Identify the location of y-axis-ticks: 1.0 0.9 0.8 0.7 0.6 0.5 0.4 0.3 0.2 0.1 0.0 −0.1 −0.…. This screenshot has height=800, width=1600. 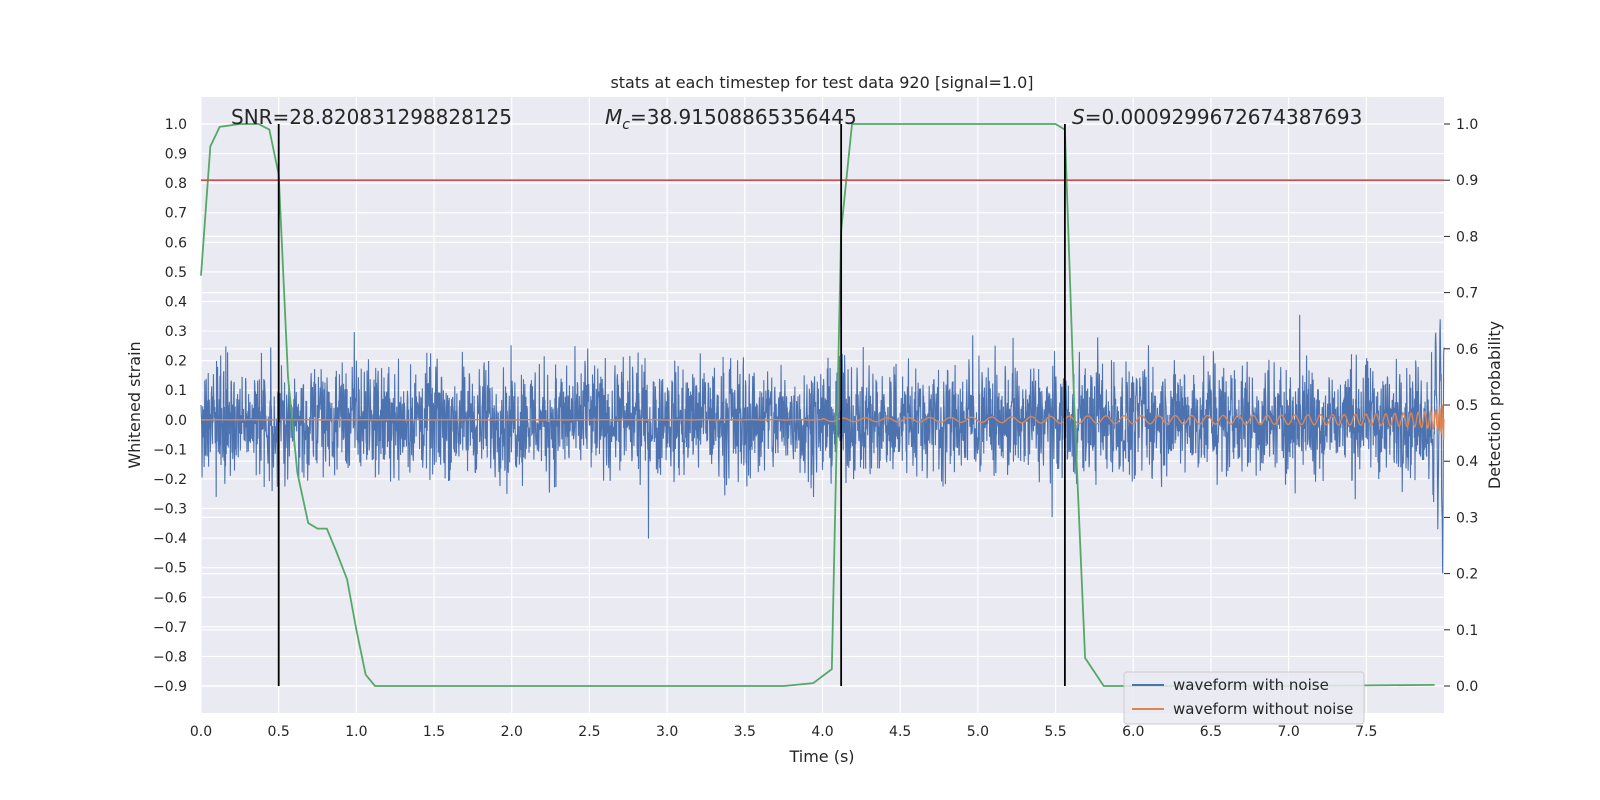
(170, 406).